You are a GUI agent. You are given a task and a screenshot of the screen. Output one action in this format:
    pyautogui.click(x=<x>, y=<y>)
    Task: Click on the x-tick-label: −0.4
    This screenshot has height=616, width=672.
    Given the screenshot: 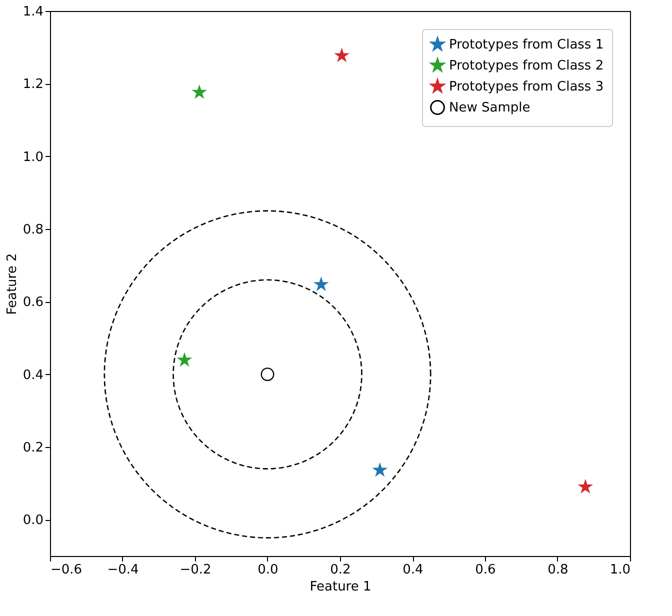 What is the action you would take?
    pyautogui.click(x=123, y=570)
    